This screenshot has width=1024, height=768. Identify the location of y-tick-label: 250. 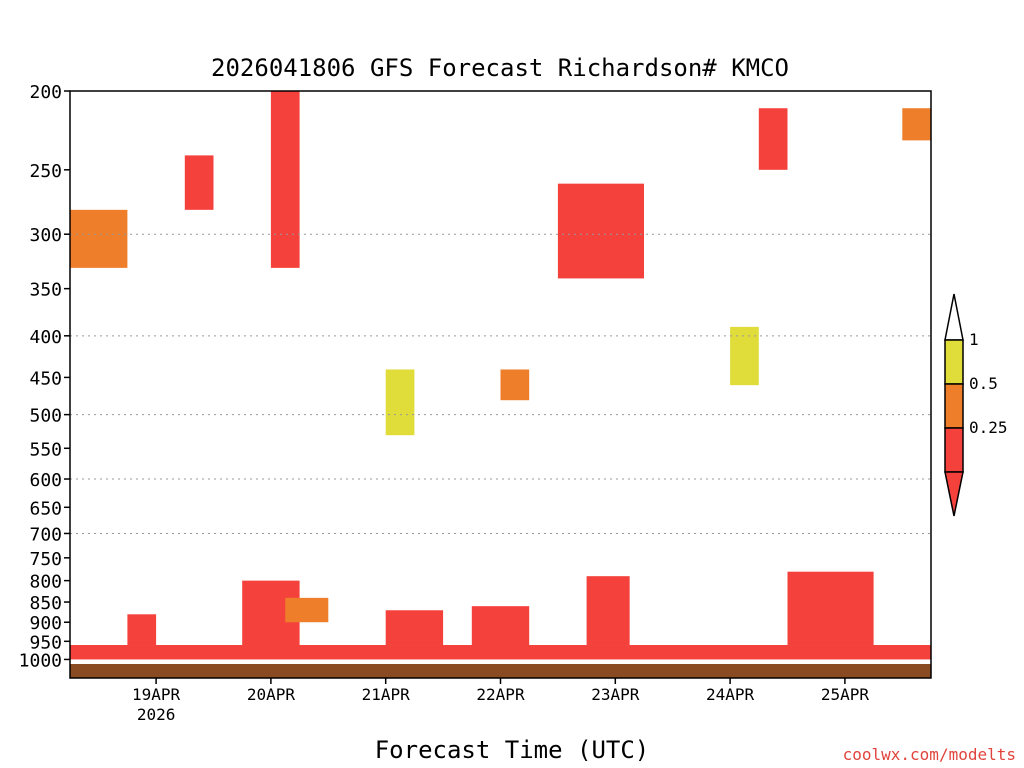
(45, 171).